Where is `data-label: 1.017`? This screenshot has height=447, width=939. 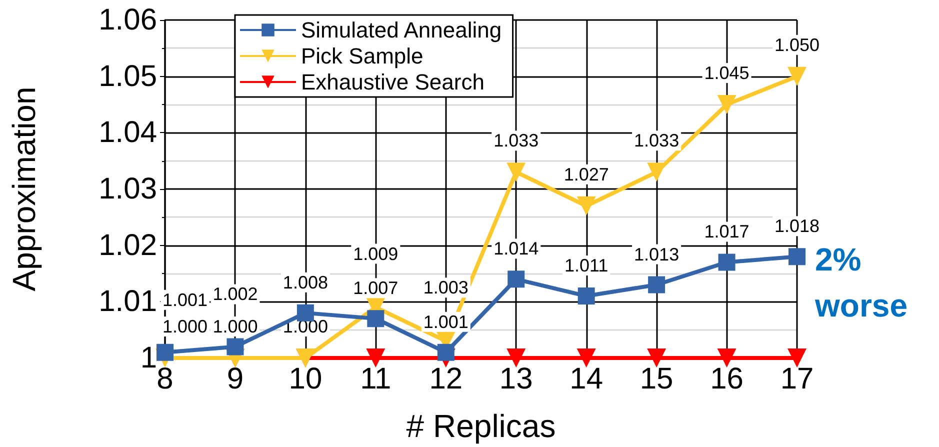 data-label: 1.017 is located at coordinates (727, 232).